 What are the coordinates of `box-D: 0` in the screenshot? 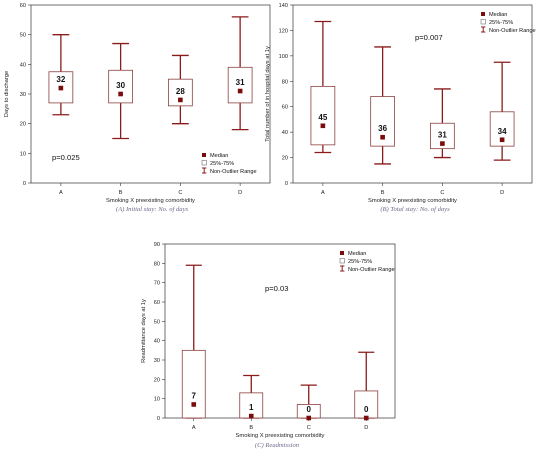 It's located at (366, 386).